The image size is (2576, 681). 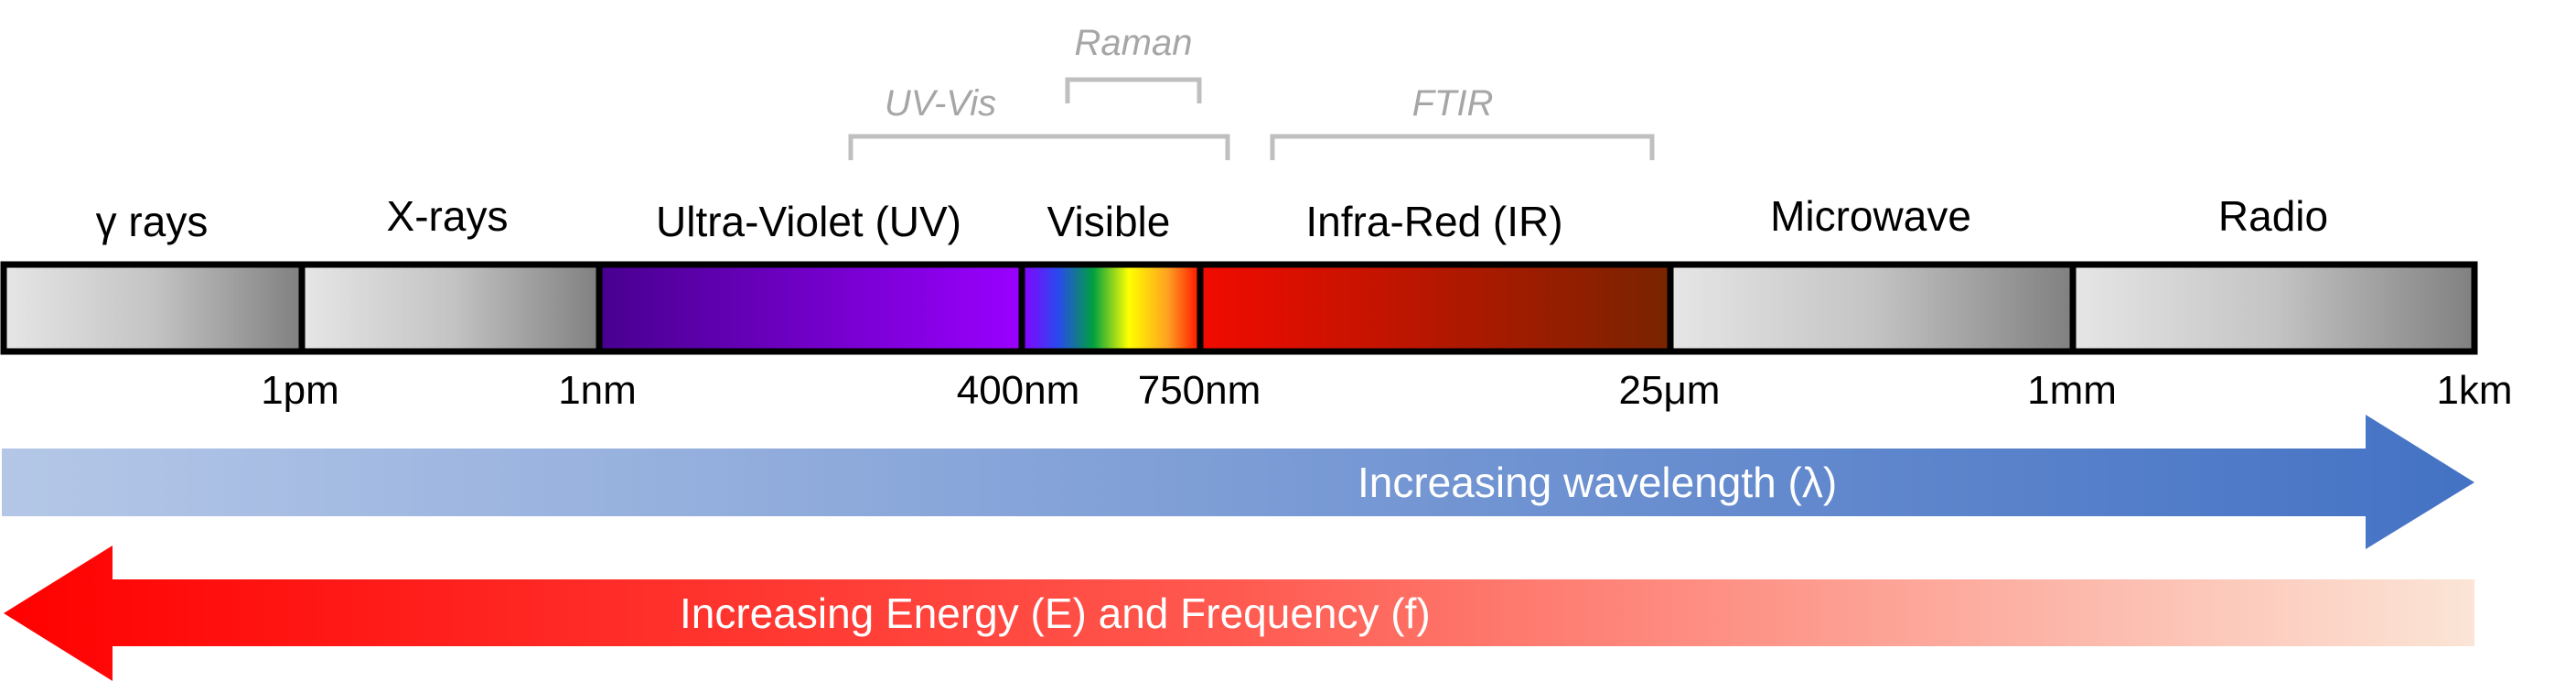 What do you see at coordinates (1670, 390) in the screenshot?
I see `tick-label: 25μm` at bounding box center [1670, 390].